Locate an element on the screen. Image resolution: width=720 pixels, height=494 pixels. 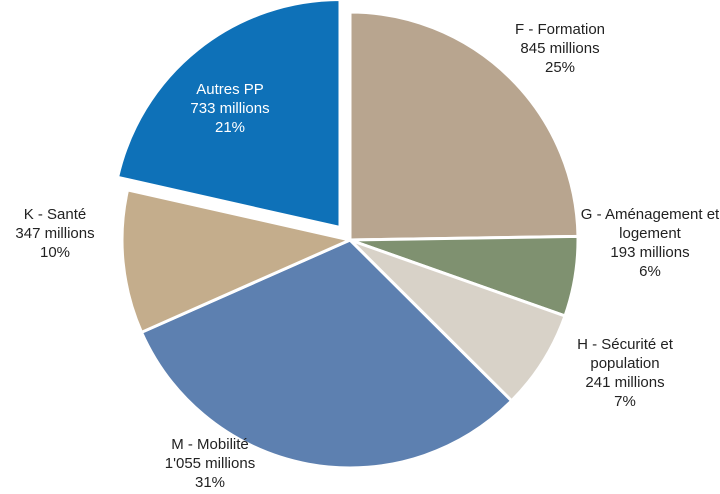
label-line: 31% is located at coordinates (210, 482).